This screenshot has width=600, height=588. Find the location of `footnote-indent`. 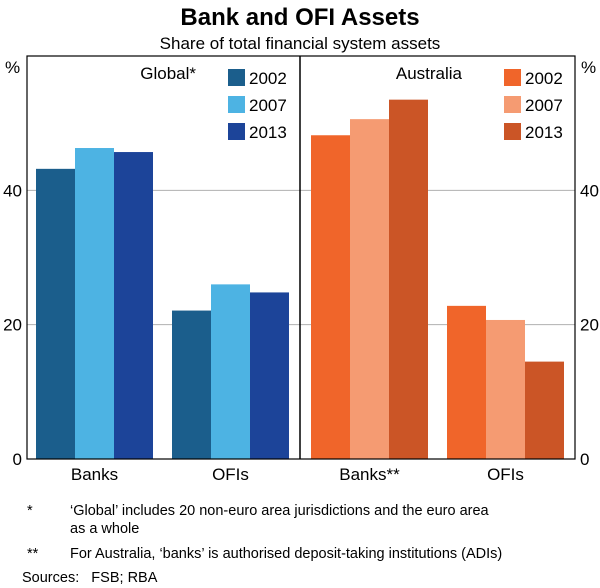

footnote-indent is located at coordinates (48, 529).